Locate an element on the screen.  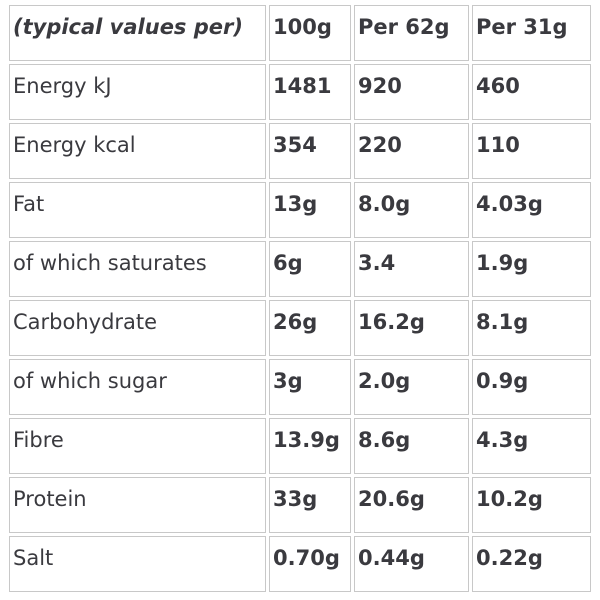
table-row: Energy kcal 354 220 110 is located at coordinates (300, 151).